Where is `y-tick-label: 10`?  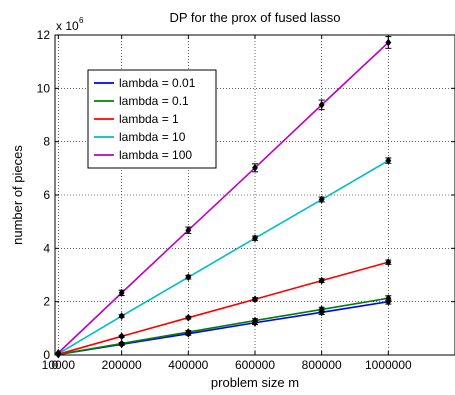 y-tick-label: 10 is located at coordinates (44, 88).